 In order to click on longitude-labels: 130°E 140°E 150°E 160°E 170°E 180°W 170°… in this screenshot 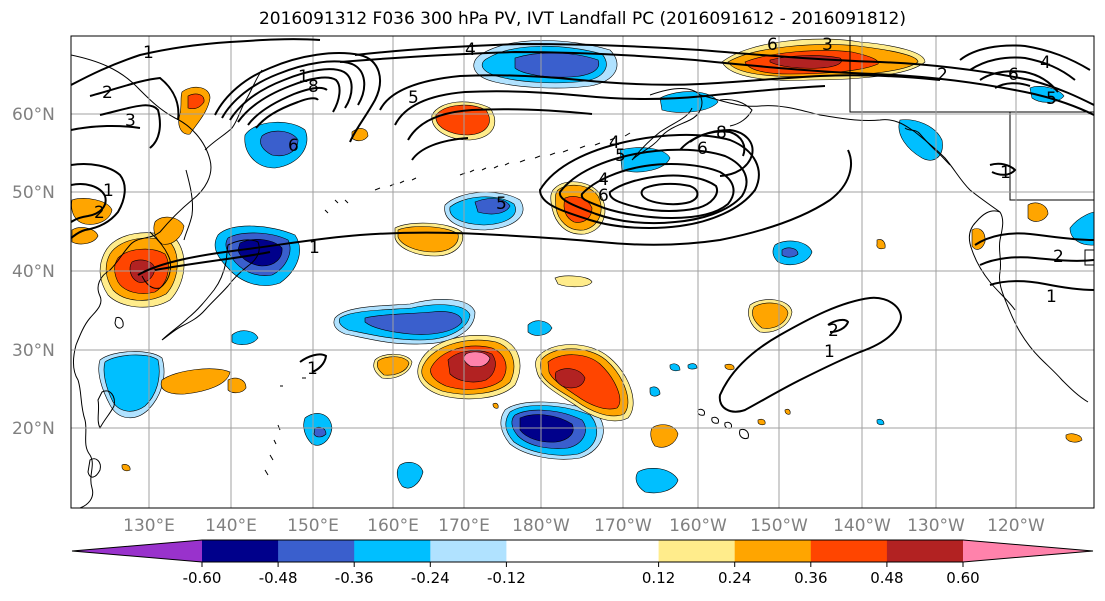, I will do `click(584, 526)`.